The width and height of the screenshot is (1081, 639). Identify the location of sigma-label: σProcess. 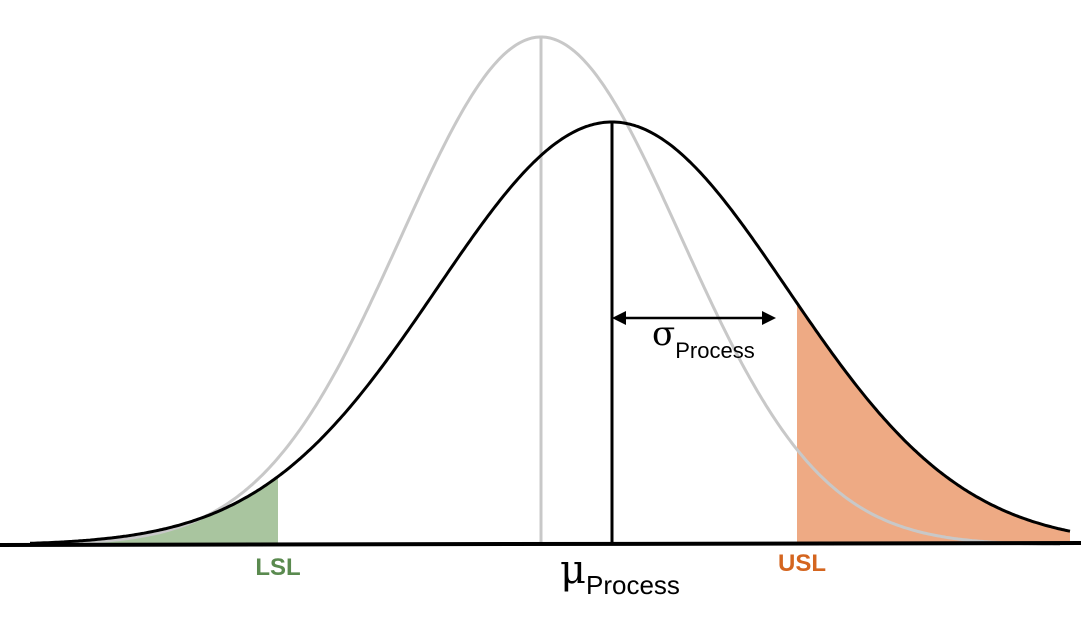
(703, 338).